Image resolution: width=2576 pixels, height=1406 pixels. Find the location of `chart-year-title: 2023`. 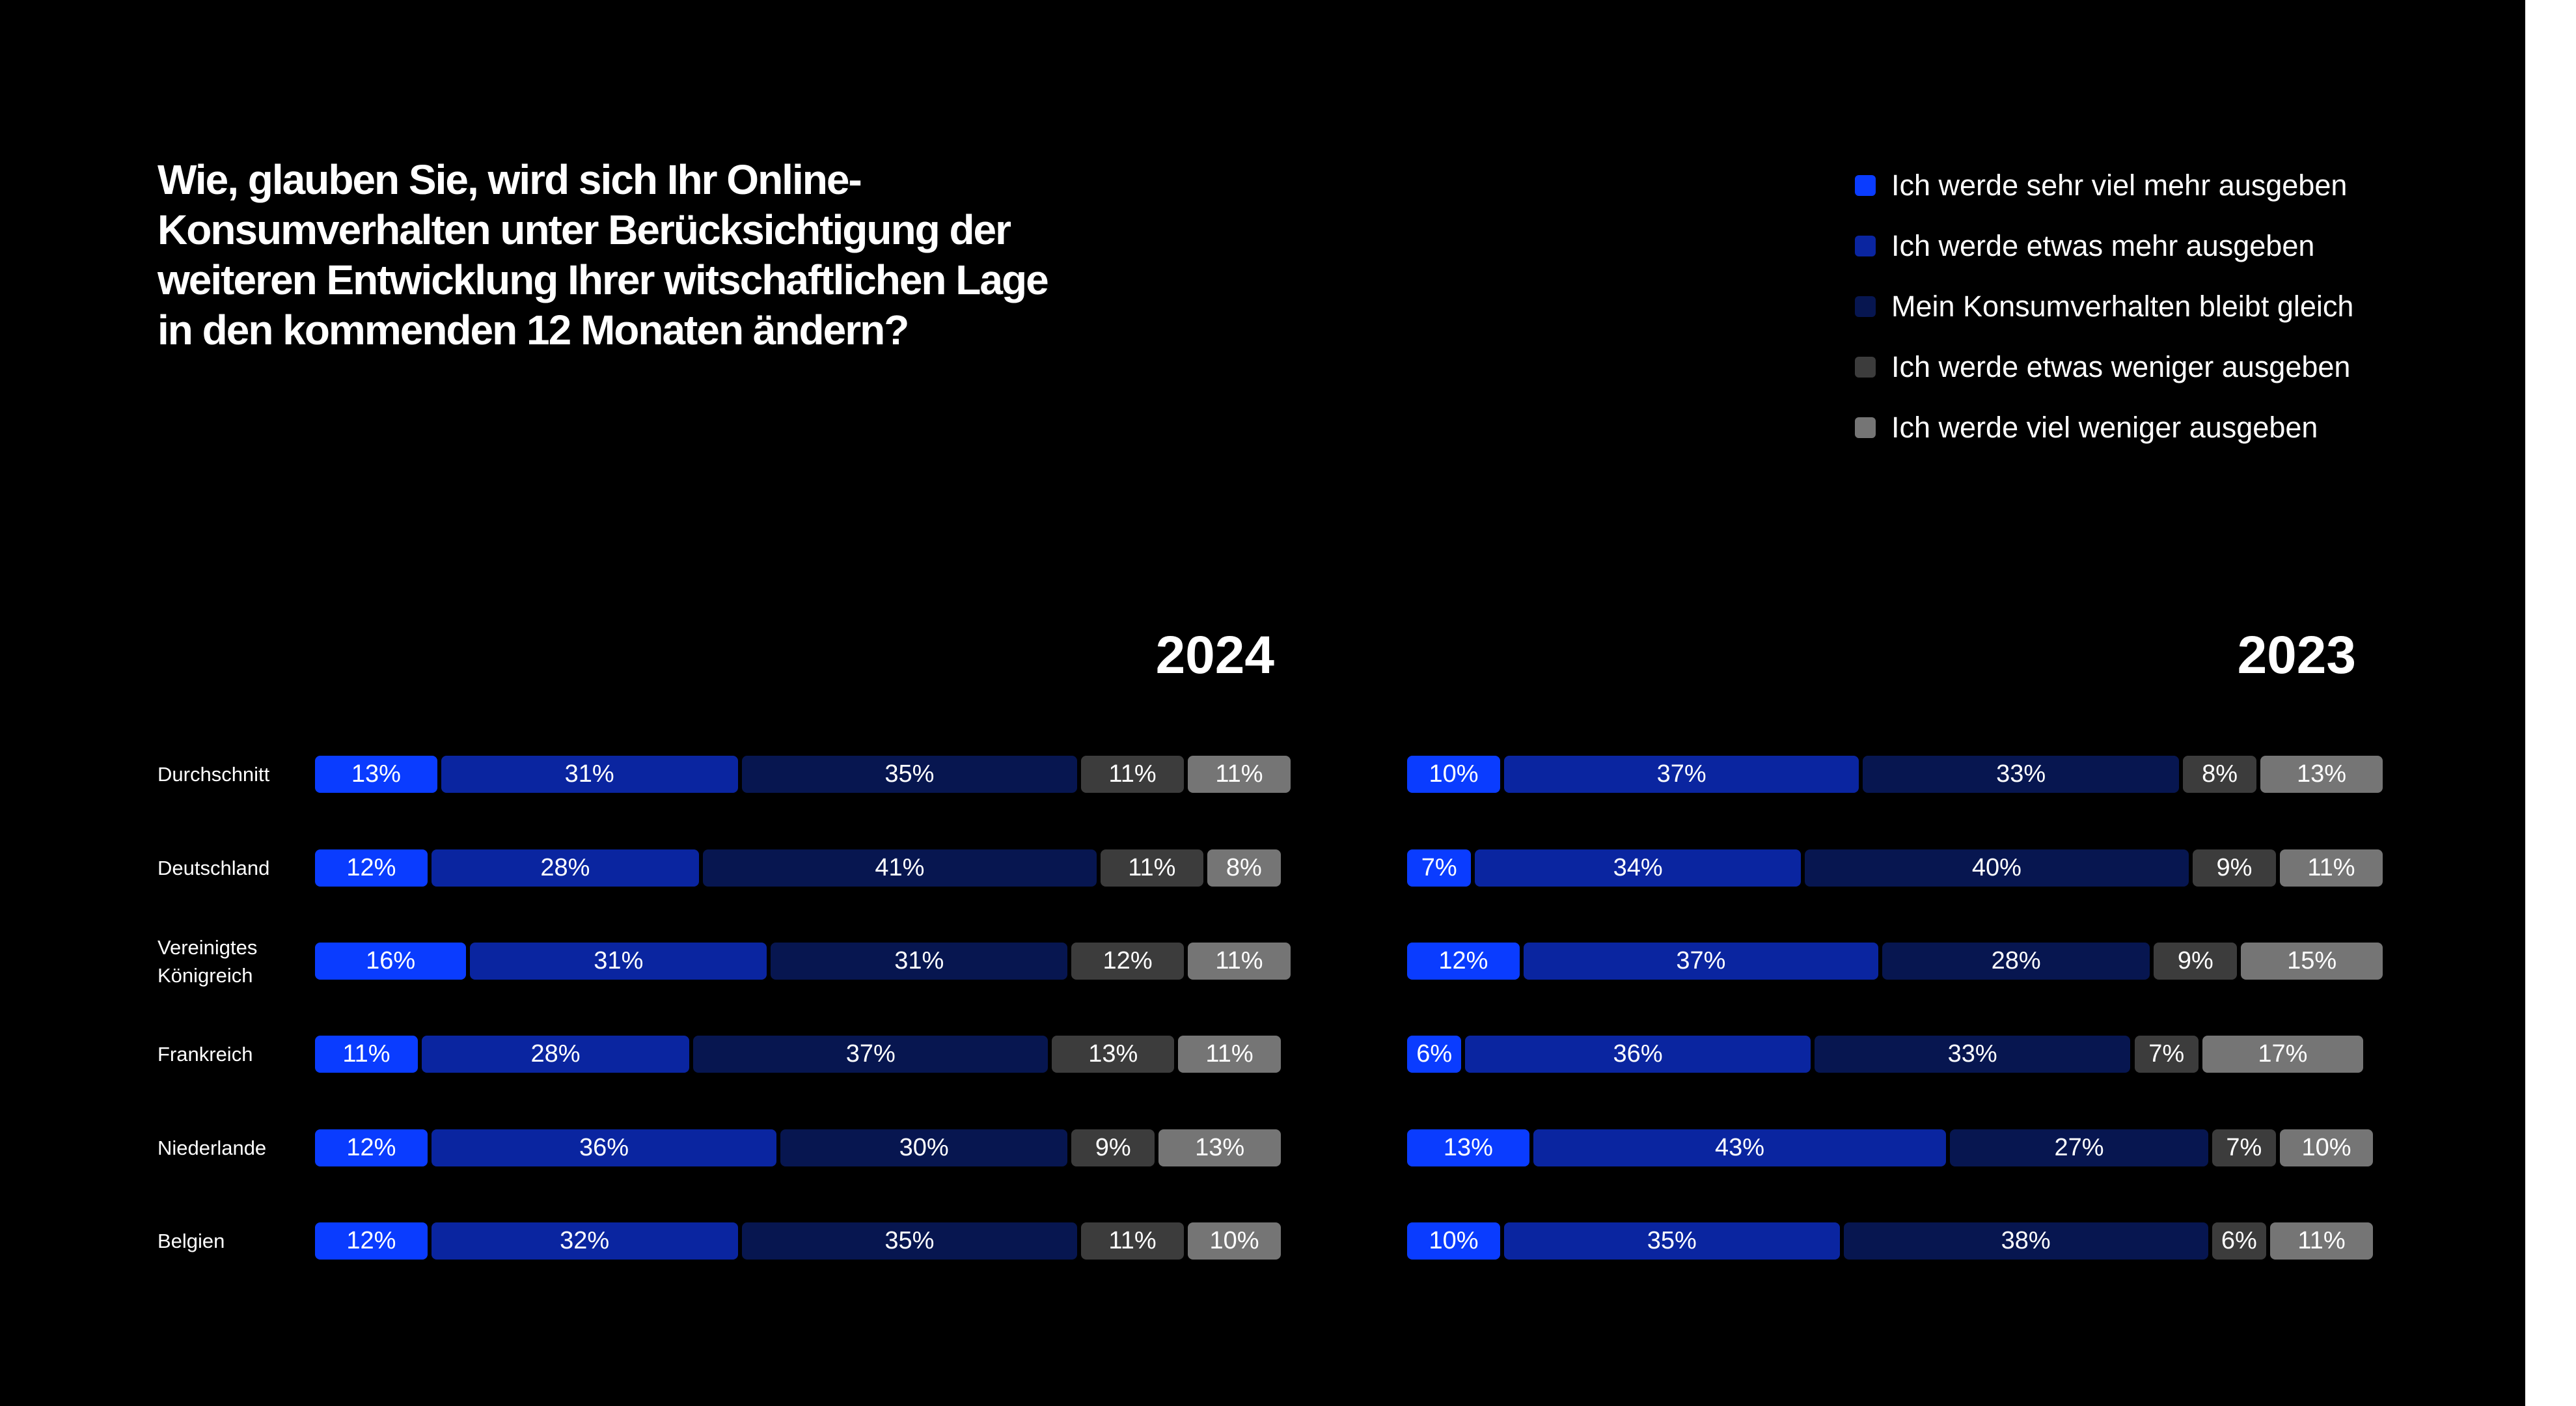

chart-year-title: 2023 is located at coordinates (2296, 655).